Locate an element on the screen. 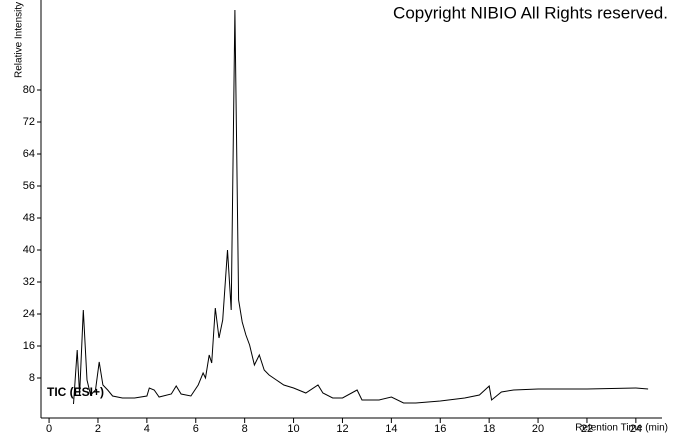 The height and width of the screenshot is (434, 674). x-tick-label: 14 is located at coordinates (391, 428).